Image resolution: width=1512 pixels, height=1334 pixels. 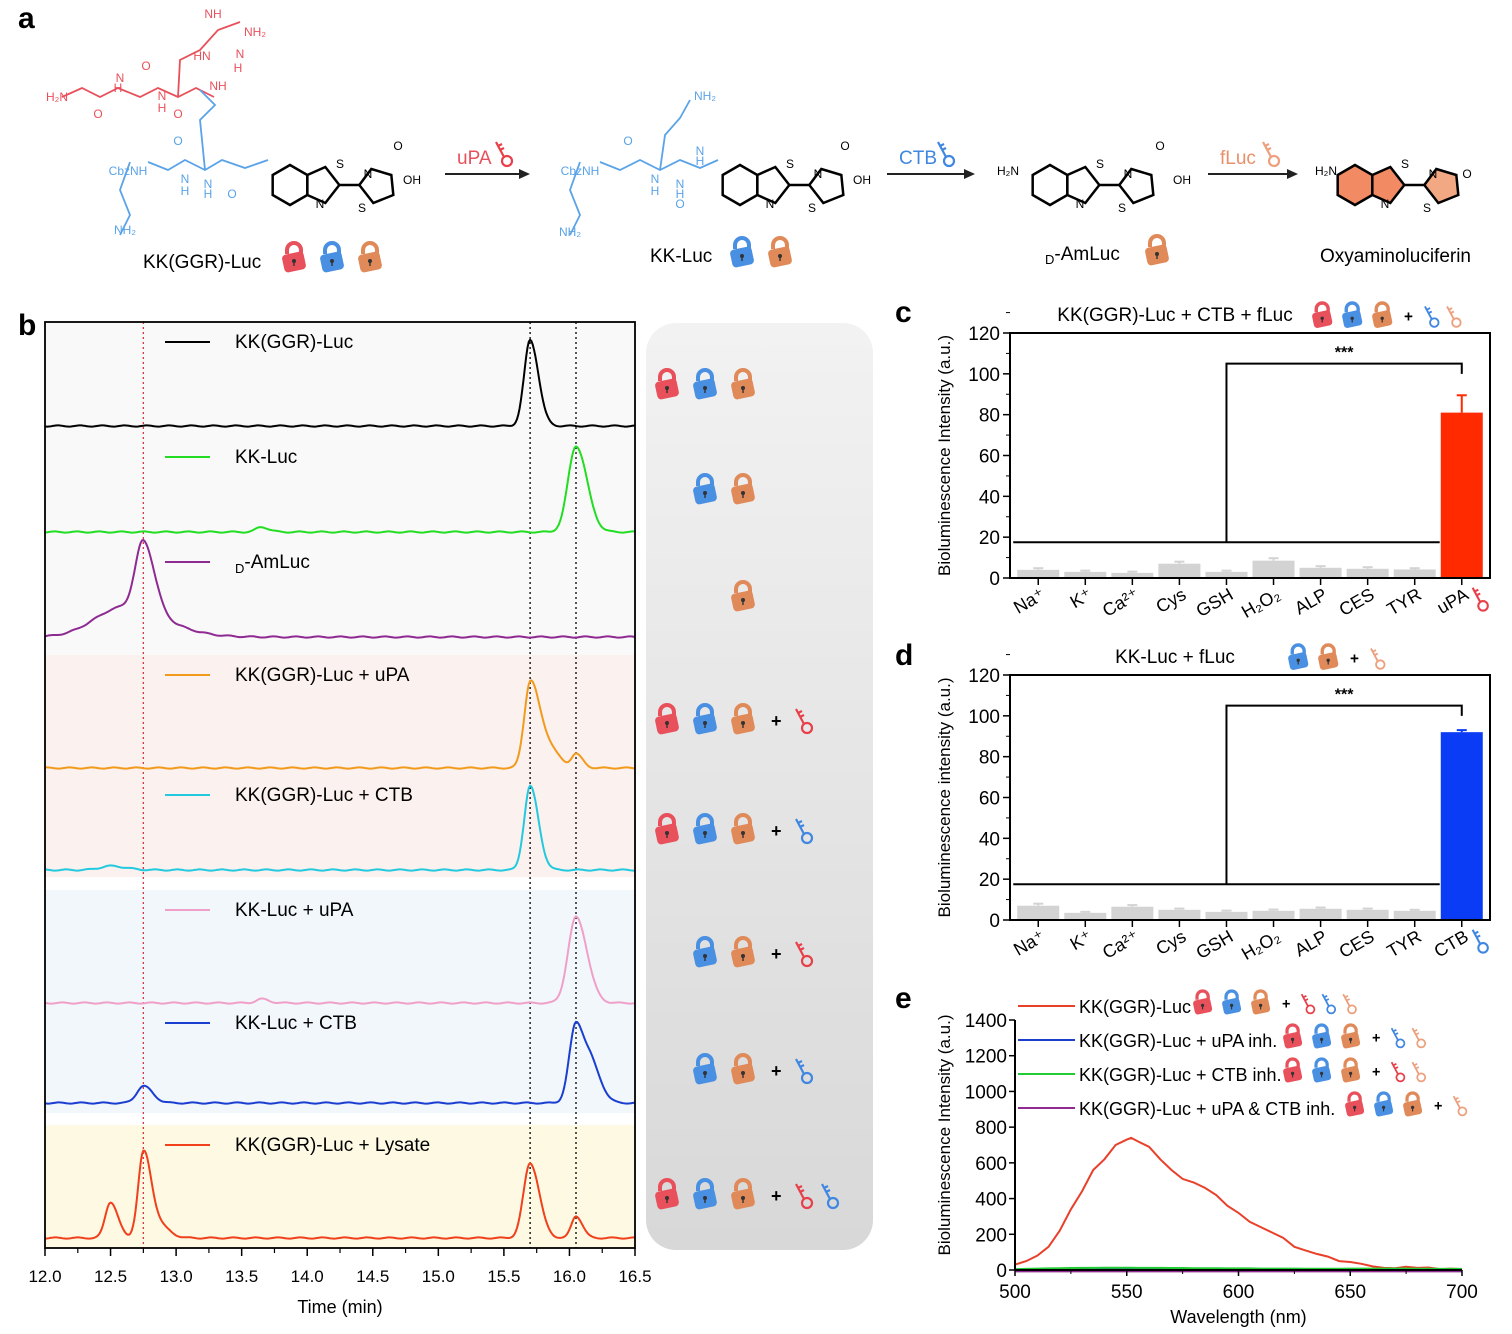 I want to click on x-tick-label: 15.0, so click(x=438, y=1276).